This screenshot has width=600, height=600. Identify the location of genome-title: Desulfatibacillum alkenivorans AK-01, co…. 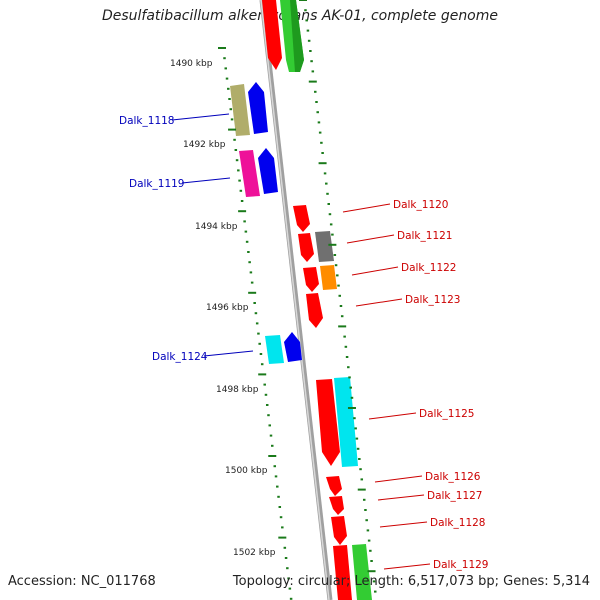
(300, 16).